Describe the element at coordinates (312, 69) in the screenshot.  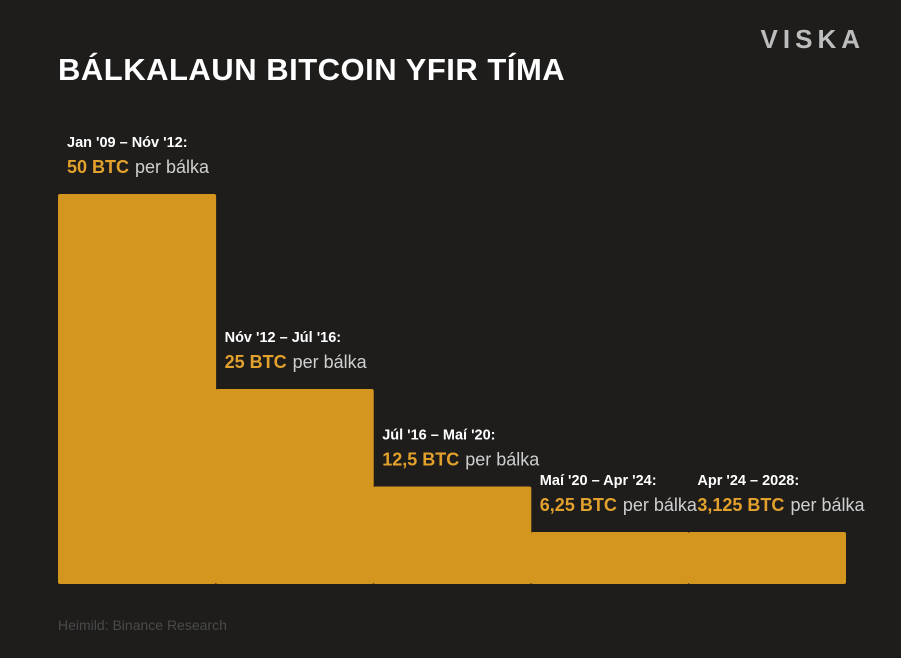
I see `chart-title: BÁLKALAUN BITCOIN YFIR TÍMA` at that location.